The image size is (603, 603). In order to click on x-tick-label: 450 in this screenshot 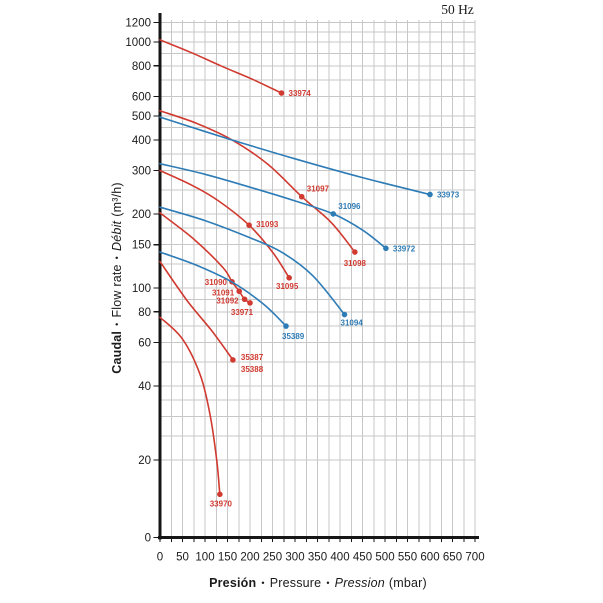, I will do `click(362, 558)`.